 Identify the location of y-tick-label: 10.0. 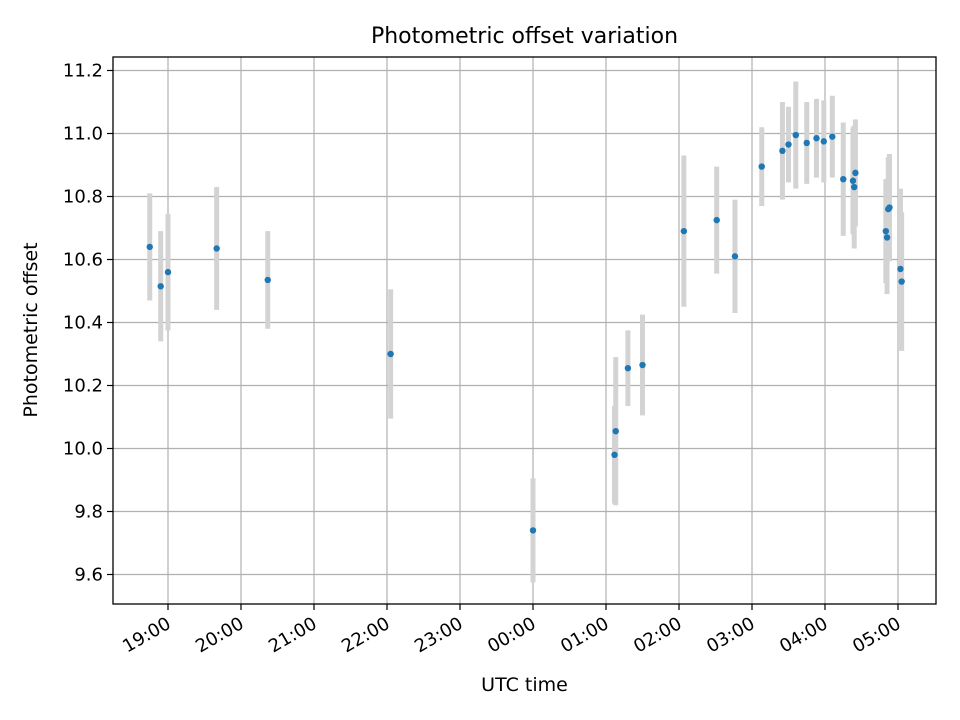
(83, 449).